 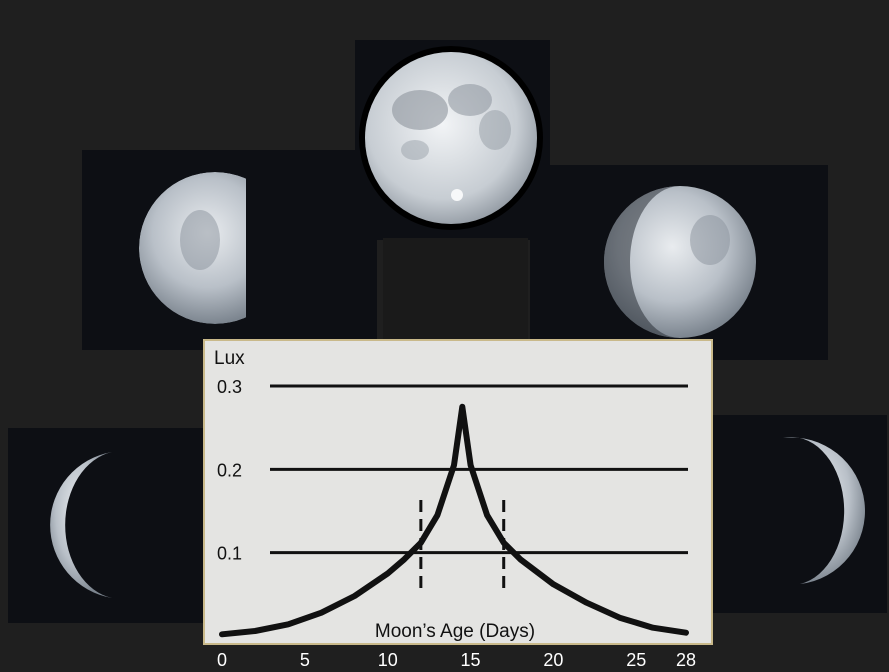 What do you see at coordinates (680, 262) in the screenshot?
I see `waning-gibbous-photo` at bounding box center [680, 262].